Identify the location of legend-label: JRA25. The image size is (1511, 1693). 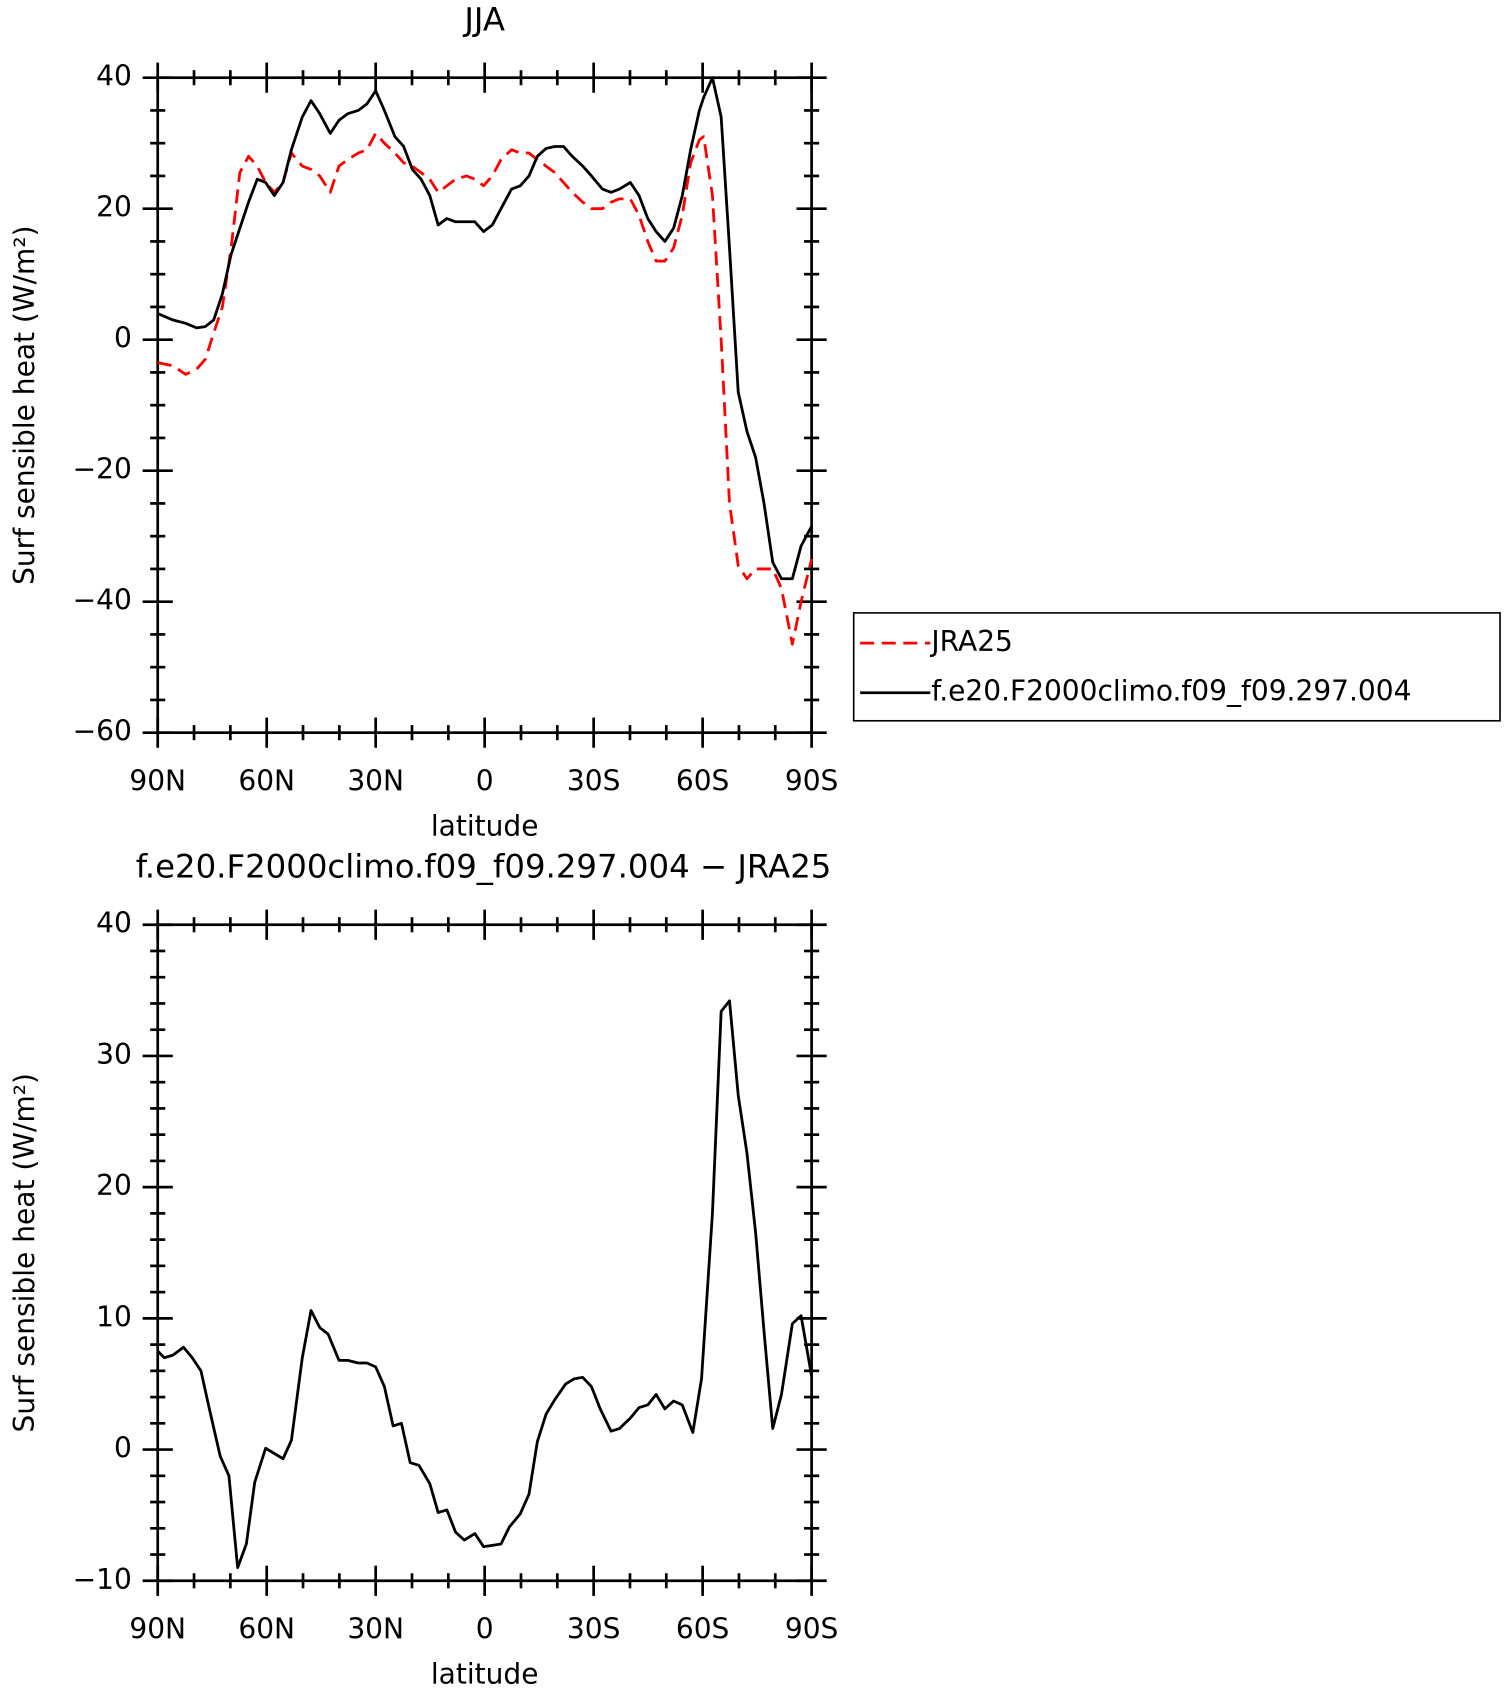
(971, 641).